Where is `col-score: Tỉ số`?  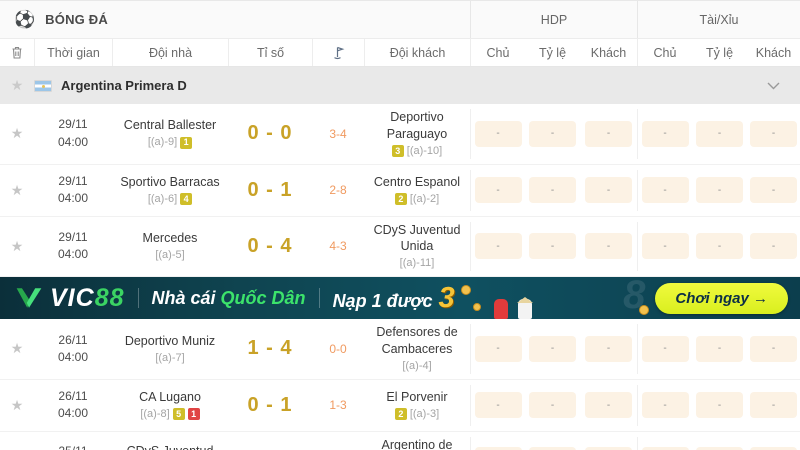
col-score: Tỉ số is located at coordinates (270, 52).